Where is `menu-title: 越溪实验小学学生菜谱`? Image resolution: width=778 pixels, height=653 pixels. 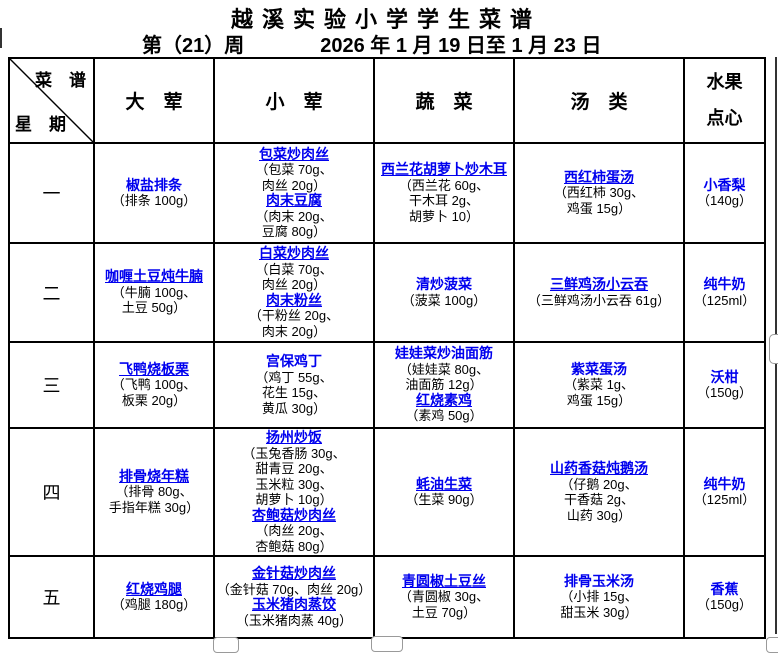 menu-title: 越溪实验小学学生菜谱 is located at coordinates (385, 19).